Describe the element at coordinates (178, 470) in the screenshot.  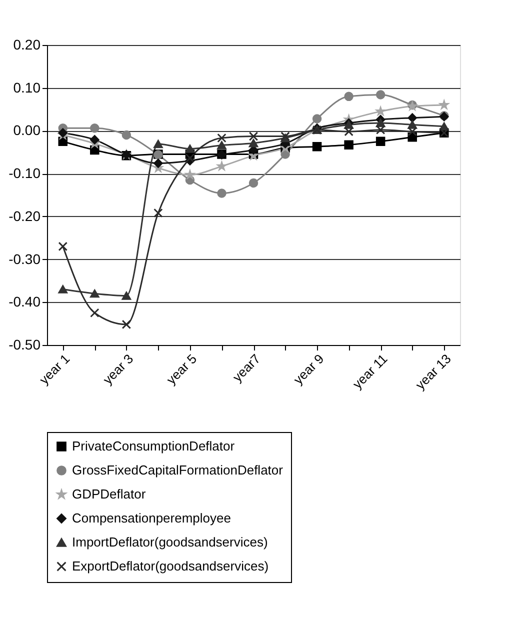
I see `legend-label: GrossFixedCapitalFormationDeflator` at that location.